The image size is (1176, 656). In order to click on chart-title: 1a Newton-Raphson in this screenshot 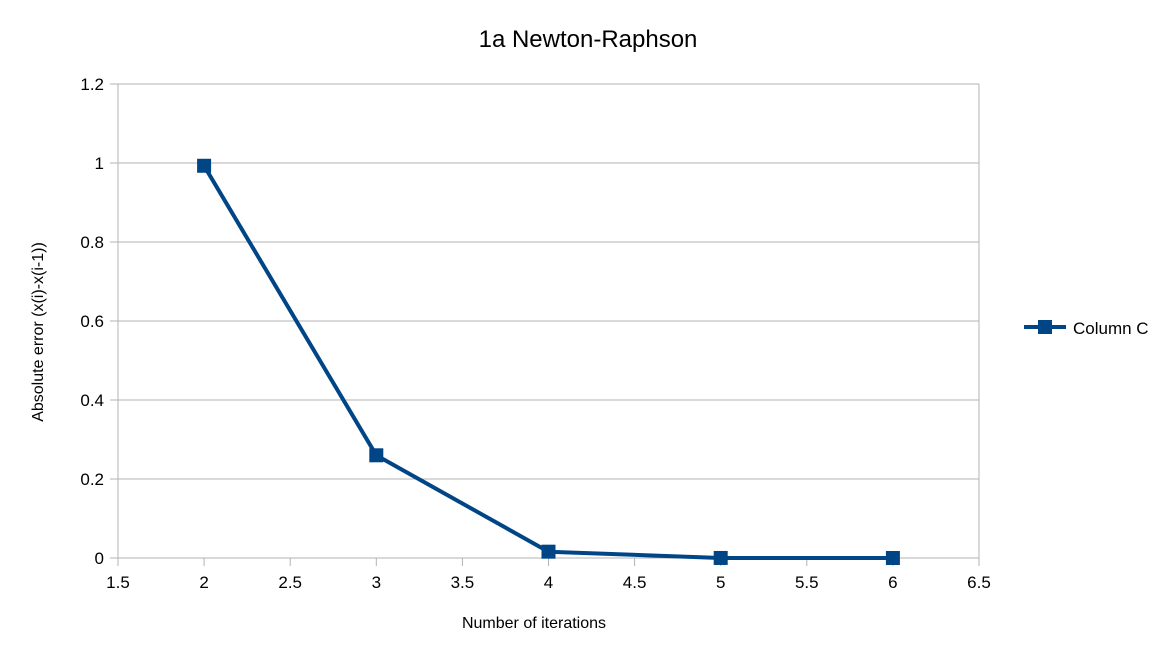, I will do `click(588, 39)`.